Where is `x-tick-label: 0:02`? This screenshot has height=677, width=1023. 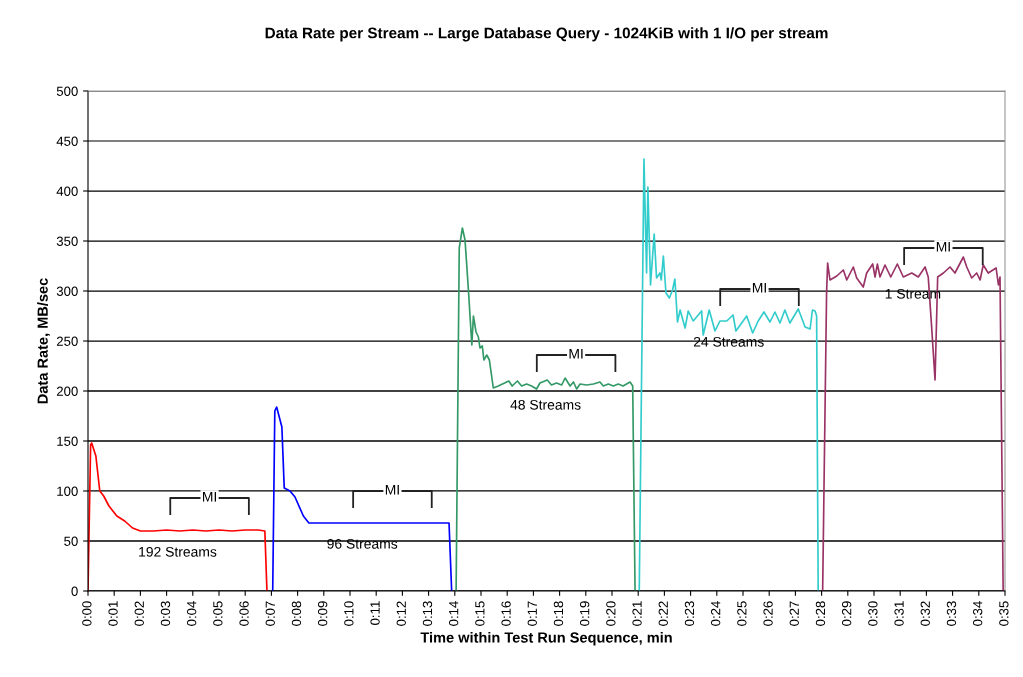
x-tick-label: 0:02 is located at coordinates (139, 613).